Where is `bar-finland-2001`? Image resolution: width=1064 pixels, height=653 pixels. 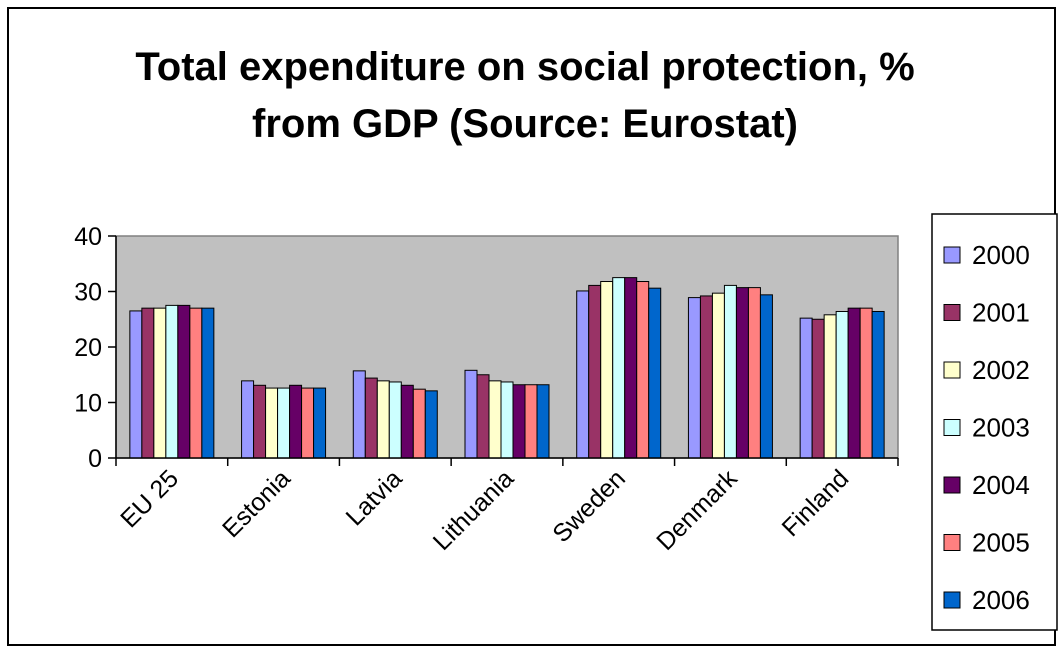
bar-finland-2001 is located at coordinates (818, 388).